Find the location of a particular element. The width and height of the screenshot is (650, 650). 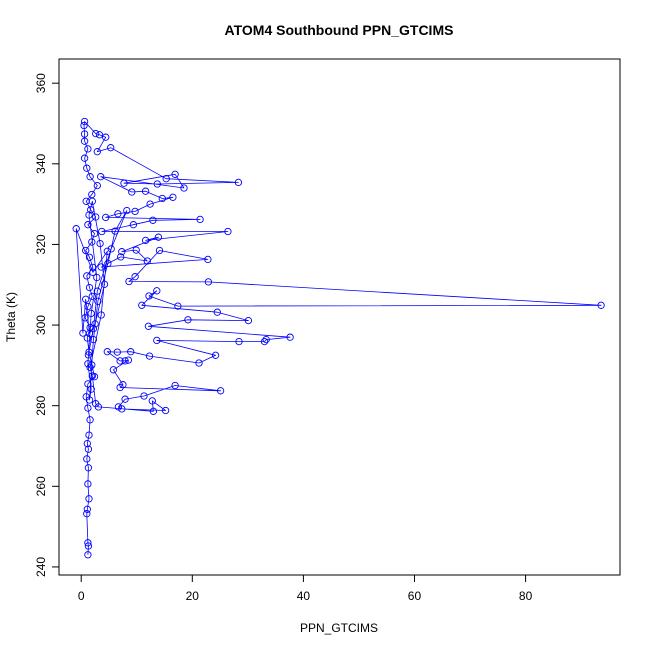

y-tick-label: 280 is located at coordinates (41, 405).